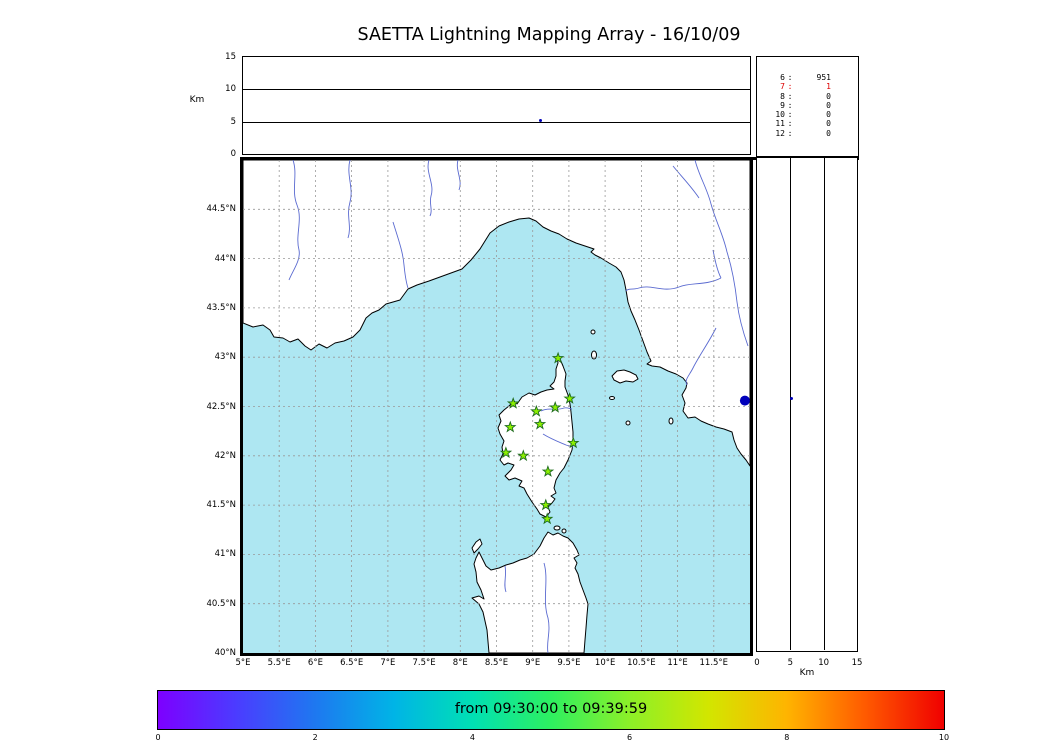  Describe the element at coordinates (424, 663) in the screenshot. I see `lon-tick-label: 7.5°E` at that location.